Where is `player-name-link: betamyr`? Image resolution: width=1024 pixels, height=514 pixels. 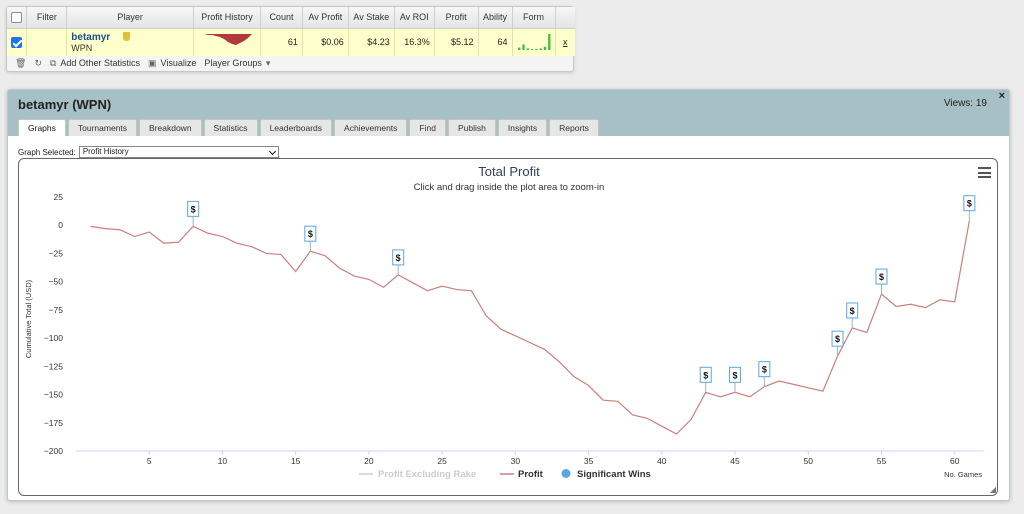 player-name-link: betamyr is located at coordinates (91, 37).